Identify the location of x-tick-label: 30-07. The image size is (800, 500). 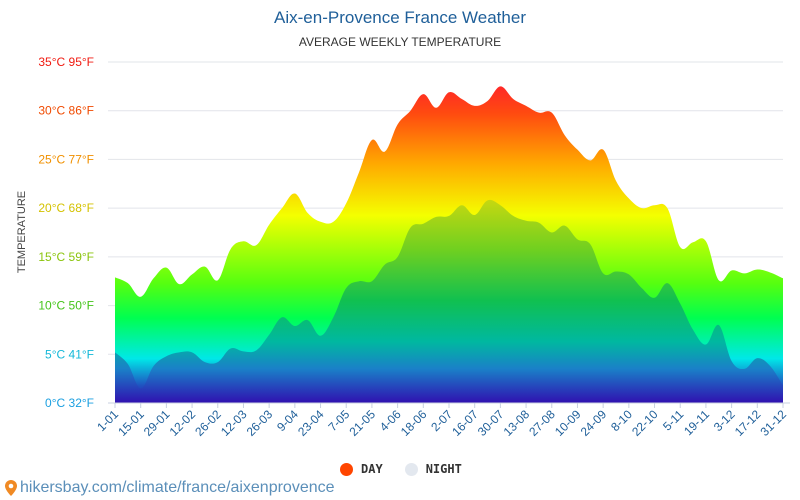
(491, 423).